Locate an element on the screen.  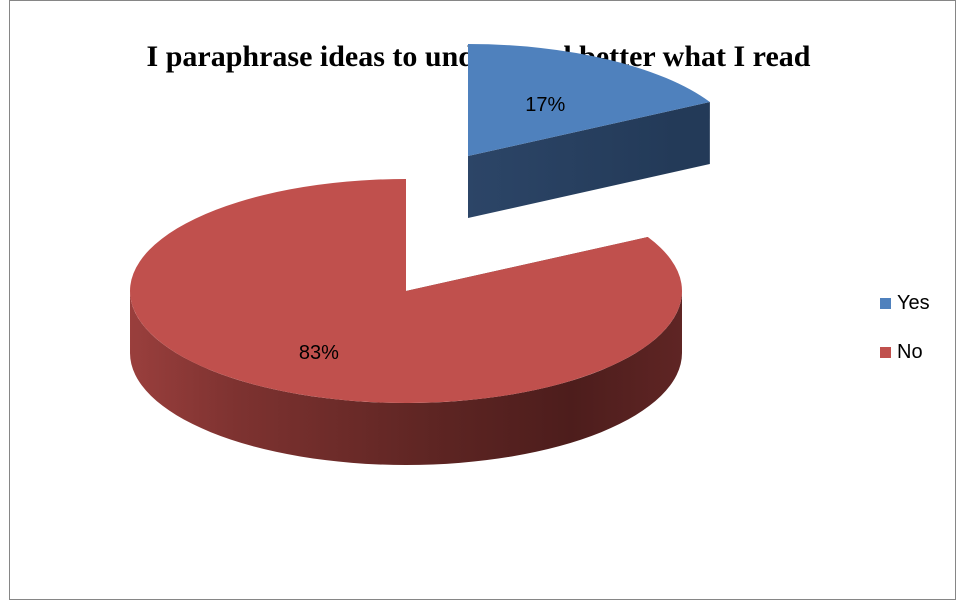
legend: Yes No is located at coordinates (905, 340).